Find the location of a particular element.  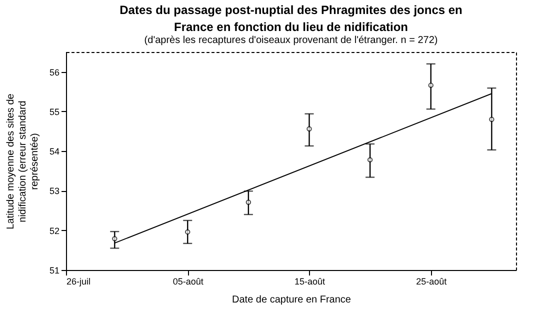

chart-title: Dates du passage post-nuptial des Phragmites des joncs en France en fonction du lieu de nidification is located at coordinates (291, 18).